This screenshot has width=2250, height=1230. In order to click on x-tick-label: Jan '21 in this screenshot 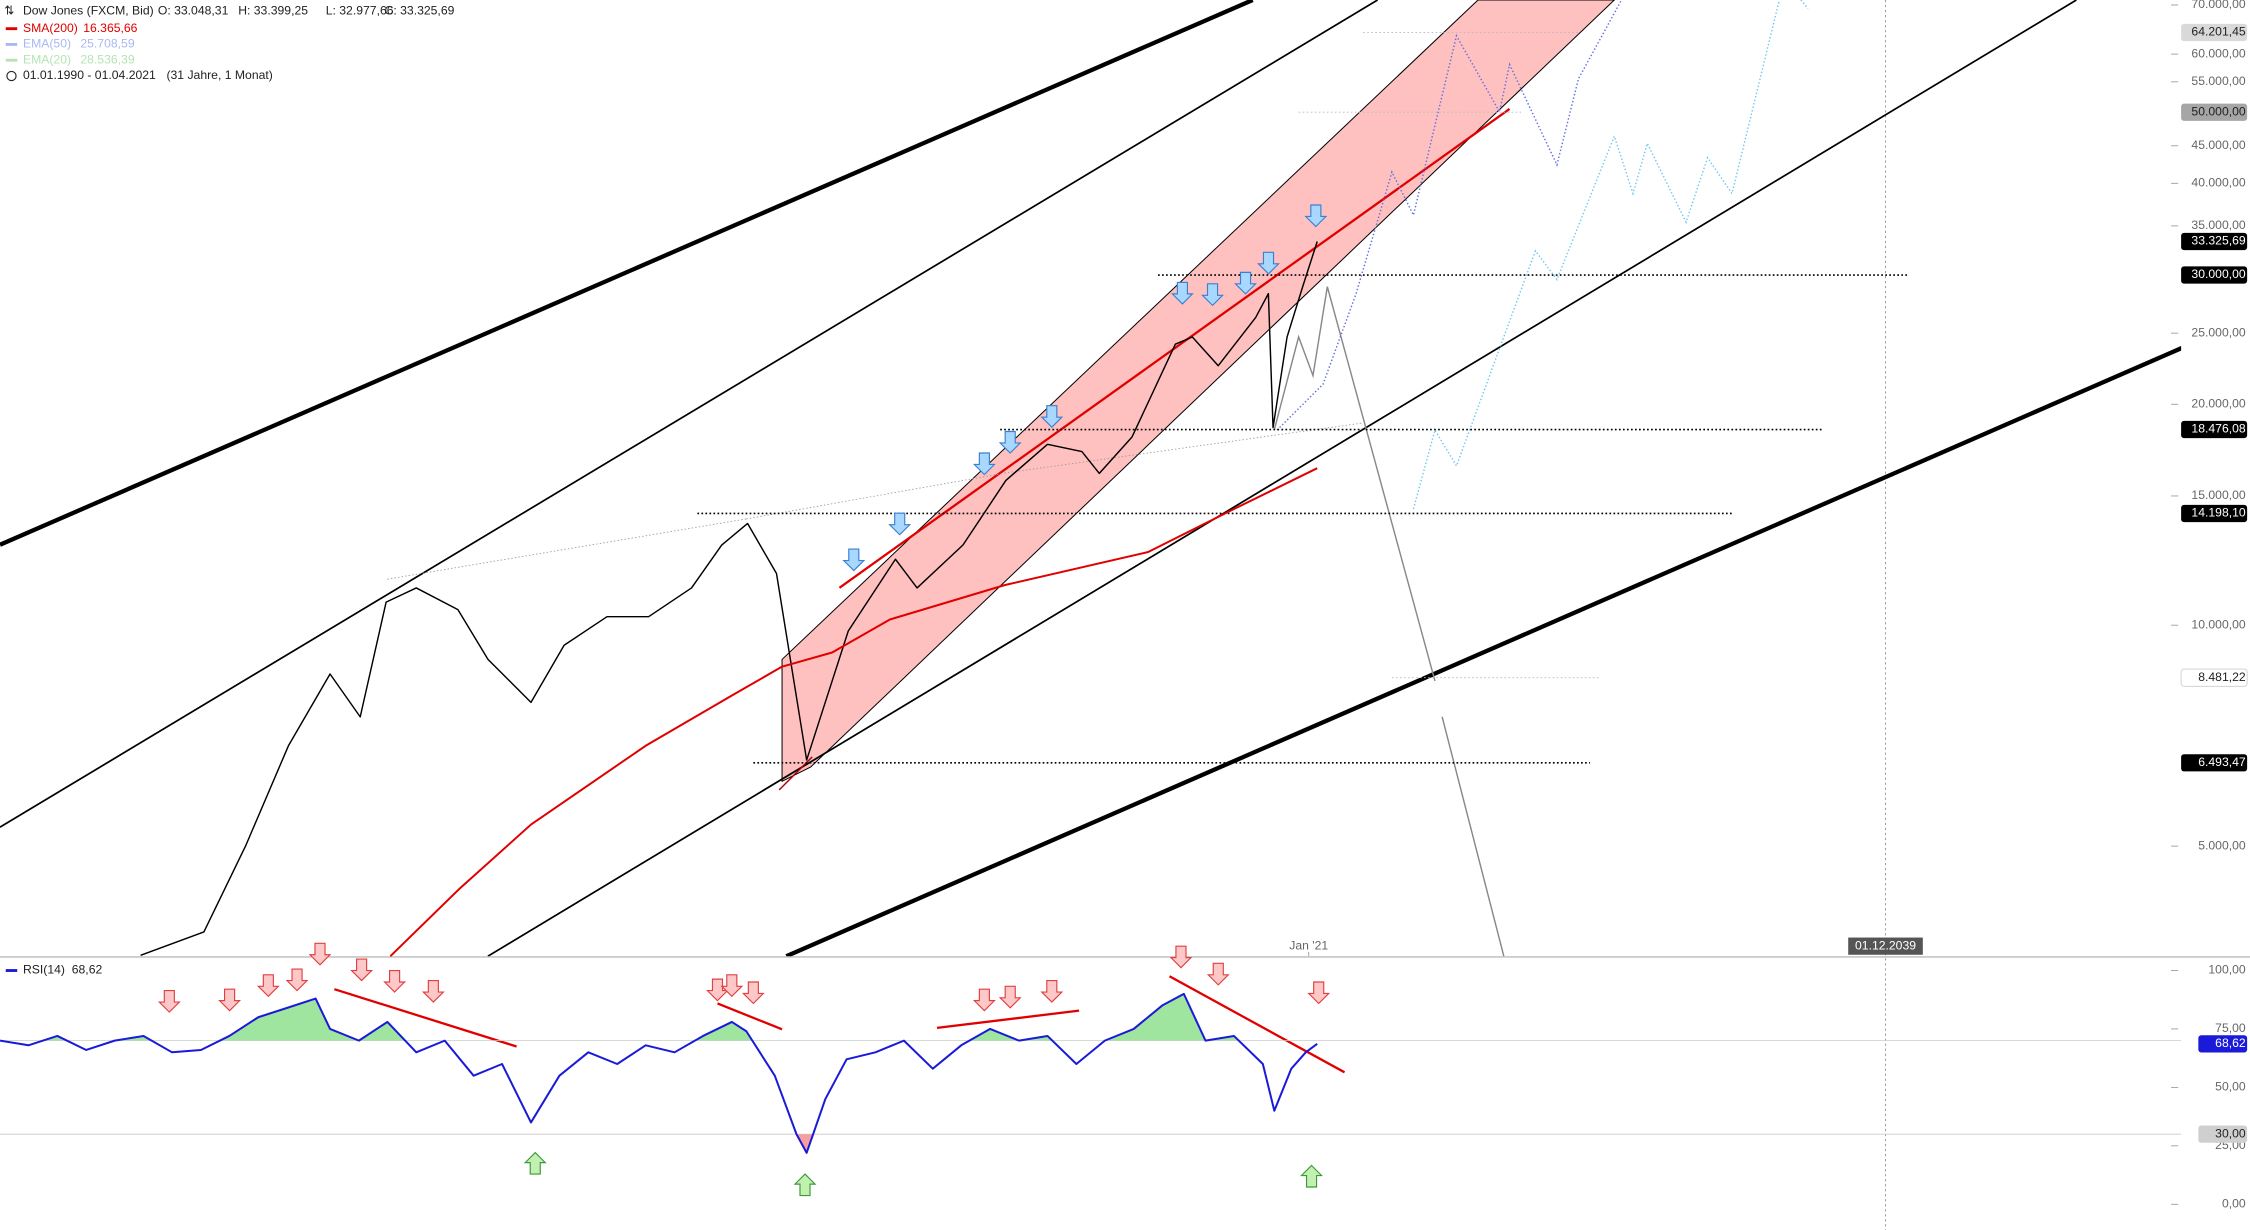, I will do `click(1308, 945)`.